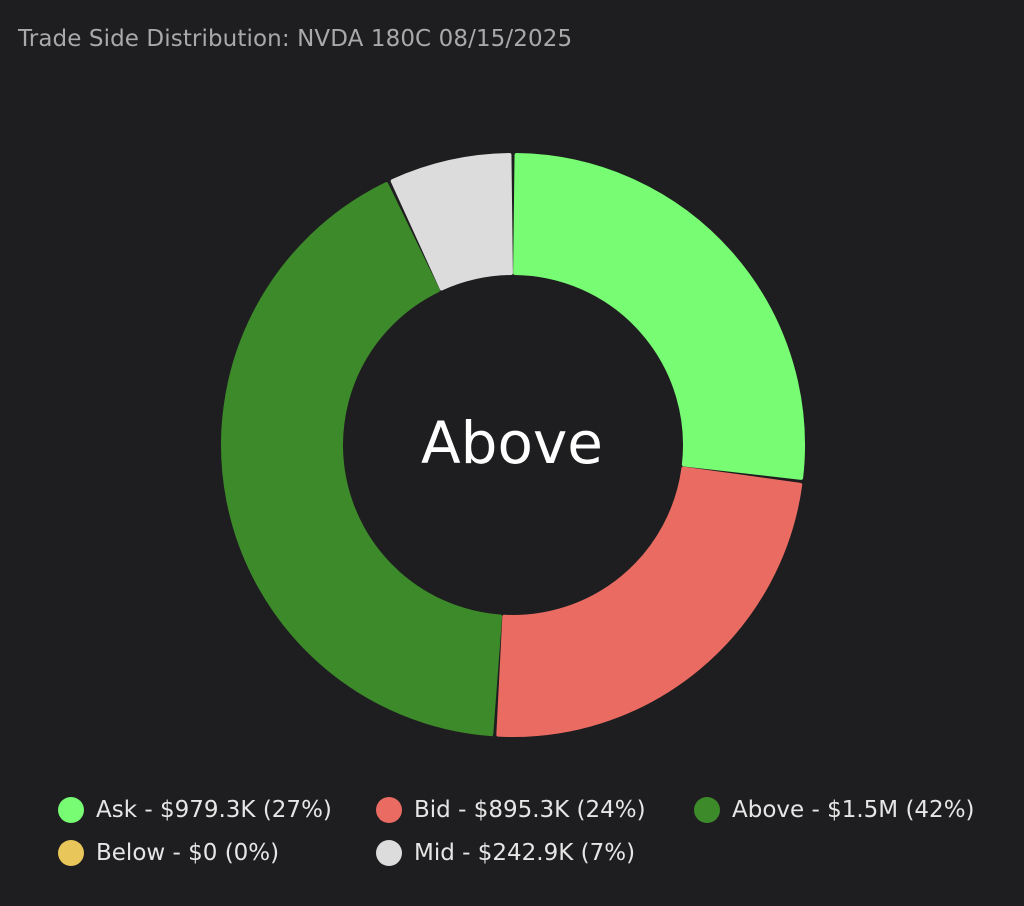 The height and width of the screenshot is (906, 1024). What do you see at coordinates (71, 810) in the screenshot?
I see `legend-swatch-ask` at bounding box center [71, 810].